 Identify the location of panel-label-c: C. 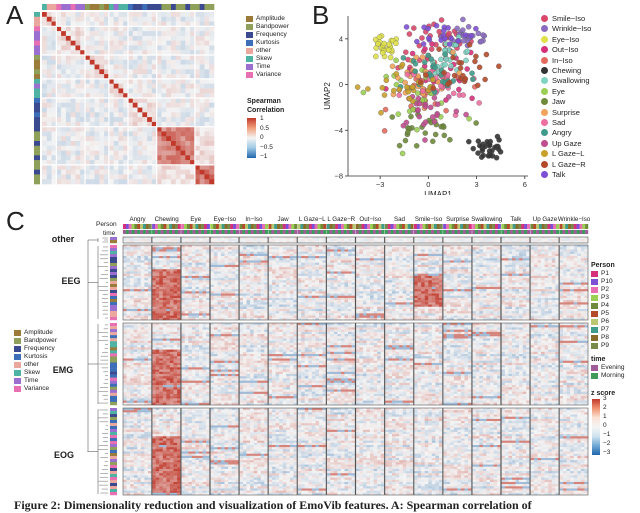
(15, 221).